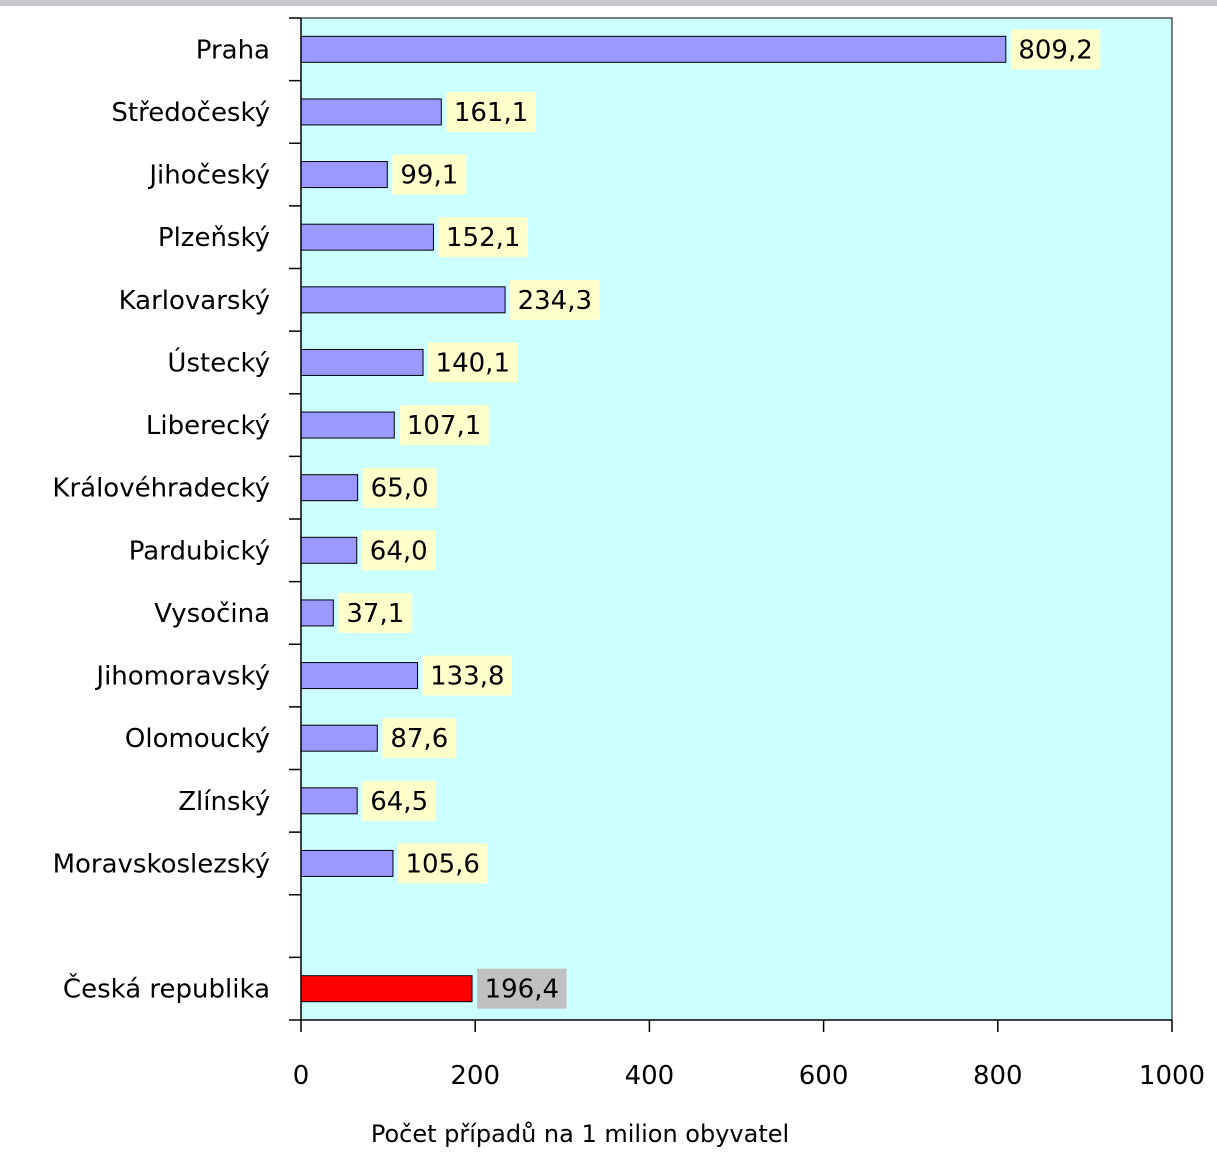 The width and height of the screenshot is (1217, 1157). Describe the element at coordinates (749, 1055) in the screenshot. I see `x-axis: 0 200 400 600 800 1000` at that location.